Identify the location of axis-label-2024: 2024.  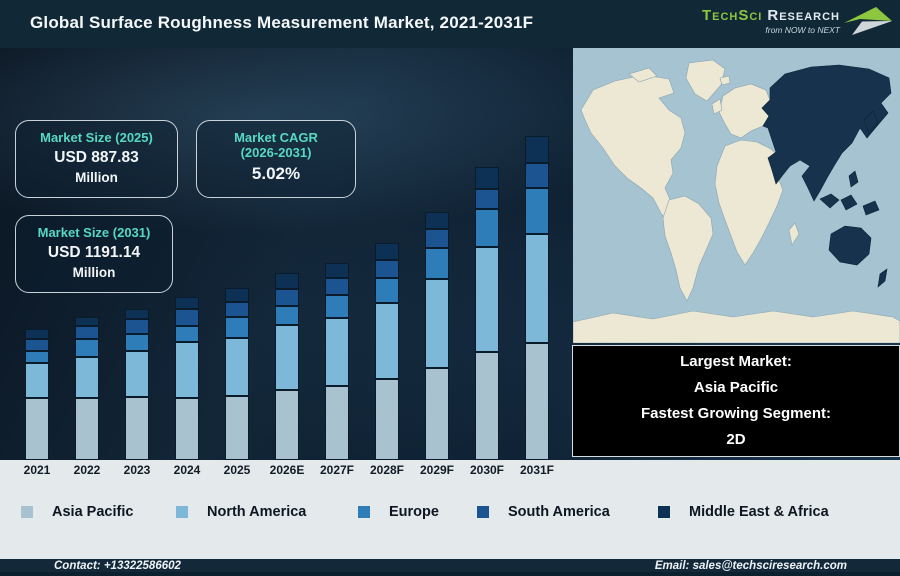
(187, 470).